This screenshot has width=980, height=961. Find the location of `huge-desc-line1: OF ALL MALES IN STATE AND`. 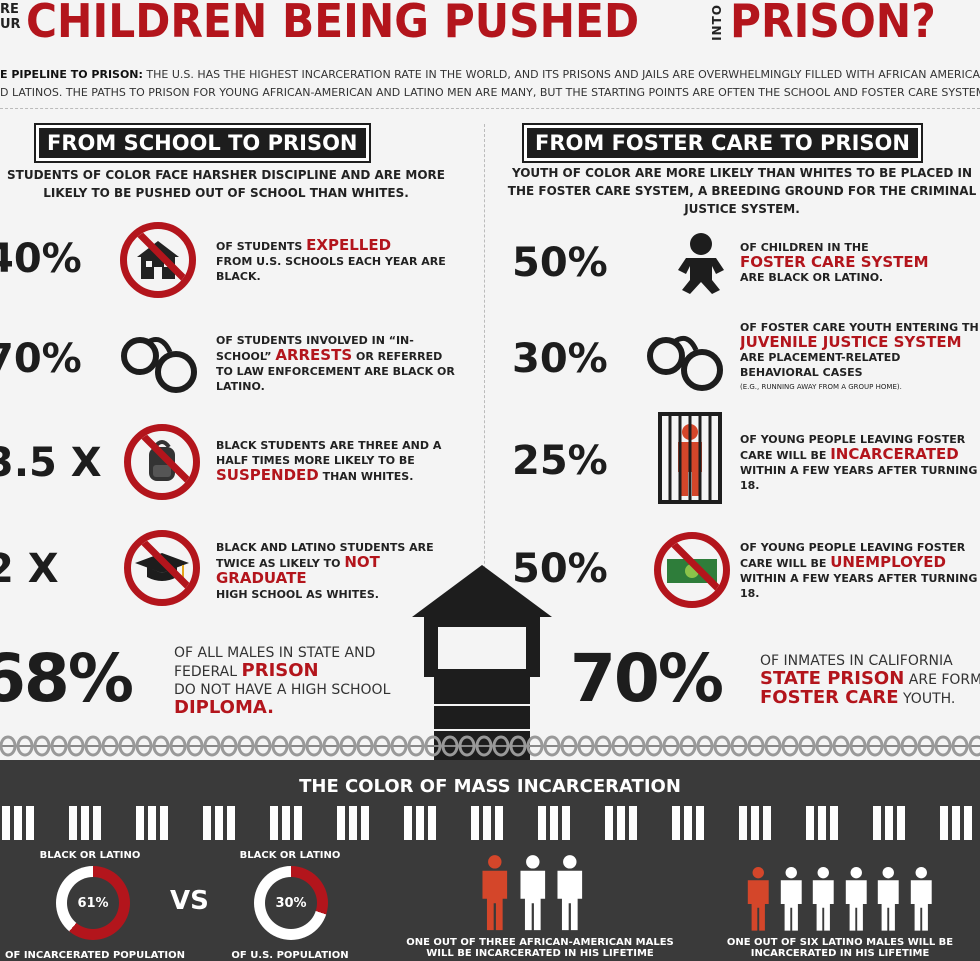

huge-desc-line1: OF ALL MALES IN STATE AND is located at coordinates (275, 653).